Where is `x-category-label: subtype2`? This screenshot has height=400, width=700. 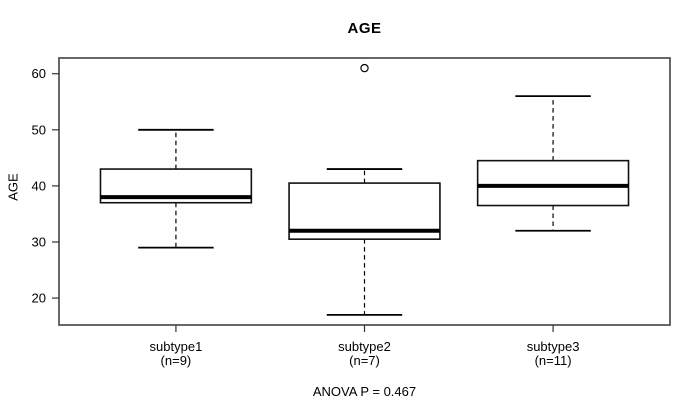
x-category-label: subtype2 is located at coordinates (364, 346).